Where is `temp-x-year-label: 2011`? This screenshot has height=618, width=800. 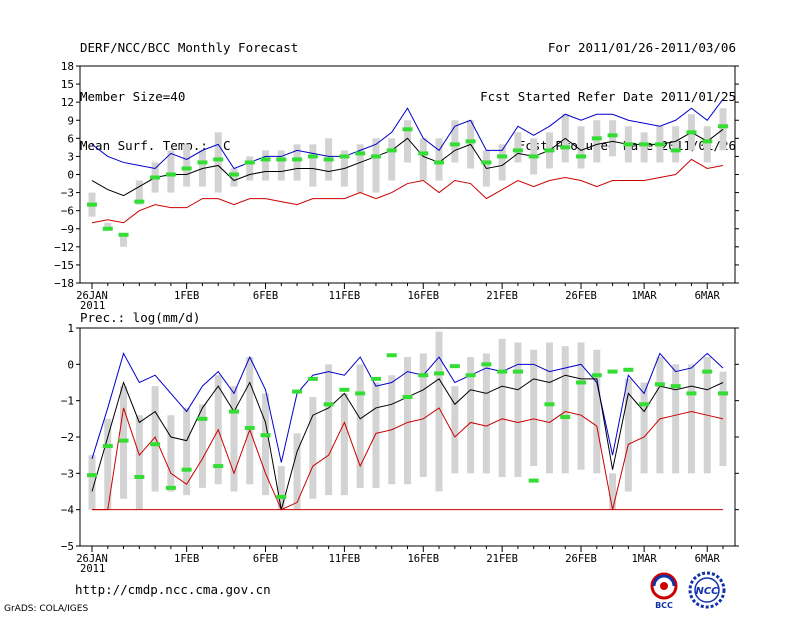 temp-x-year-label: 2011 is located at coordinates (92, 306).